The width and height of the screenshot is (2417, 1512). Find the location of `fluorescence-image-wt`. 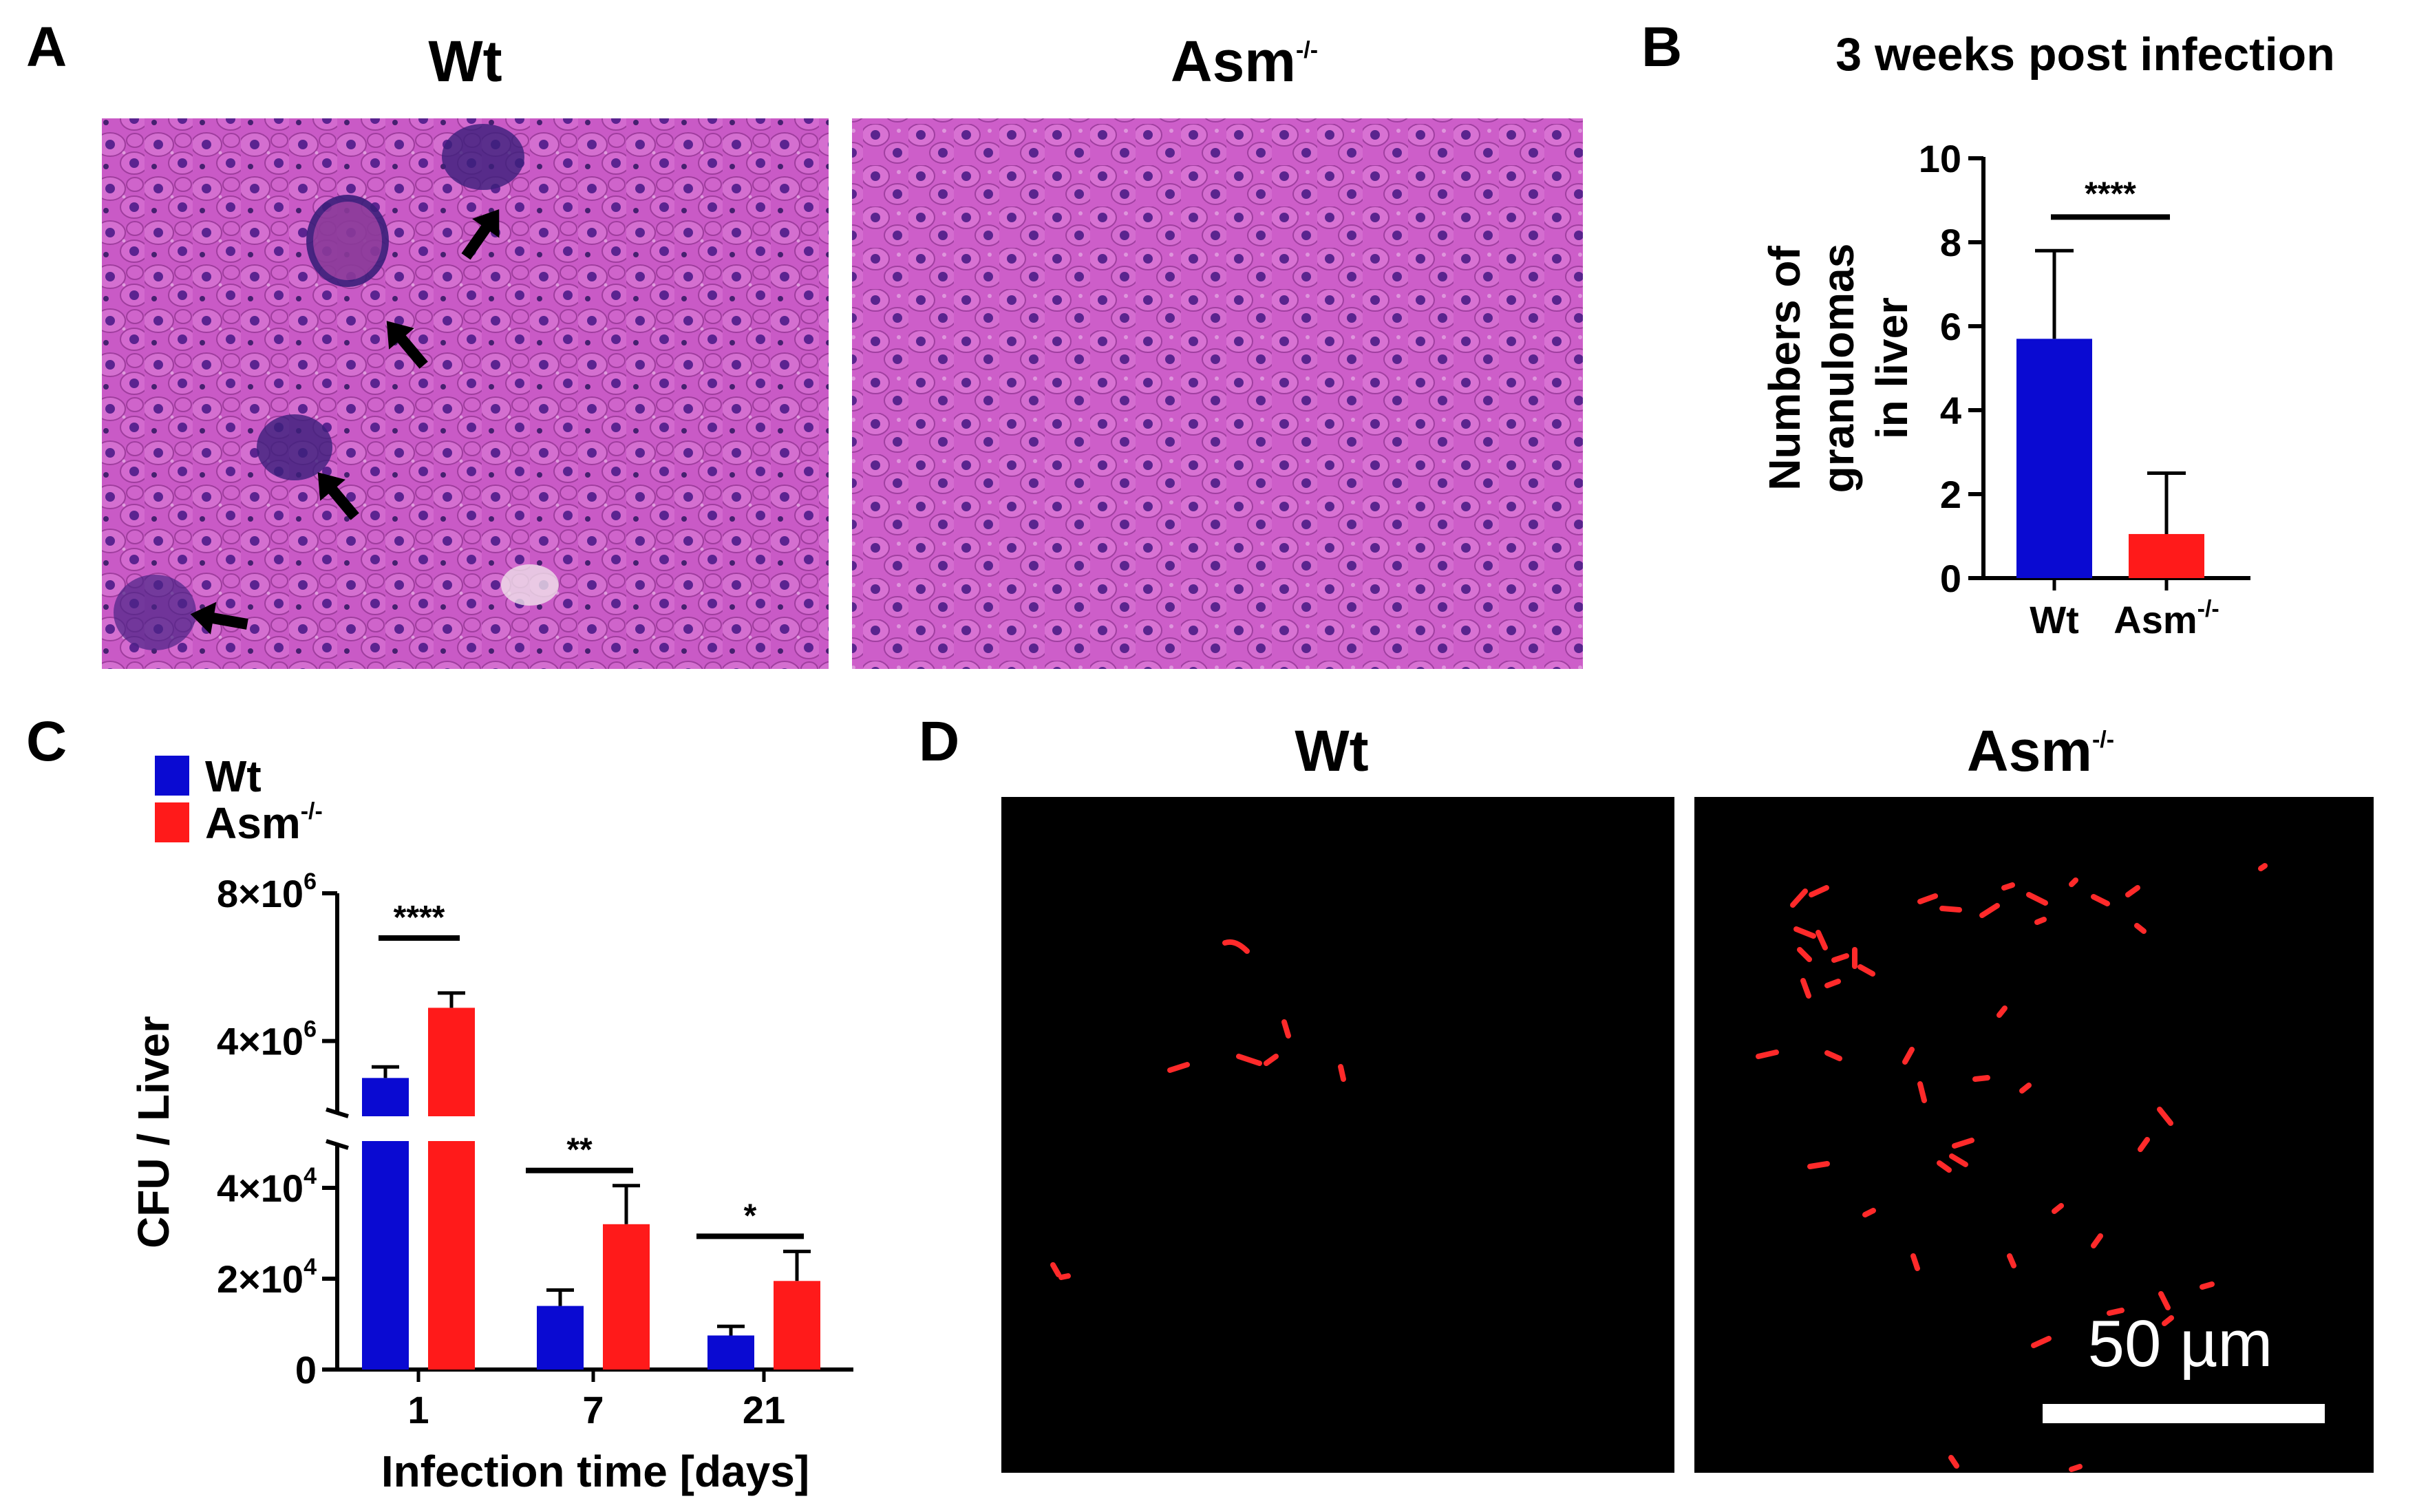

fluorescence-image-wt is located at coordinates (1337, 1135).